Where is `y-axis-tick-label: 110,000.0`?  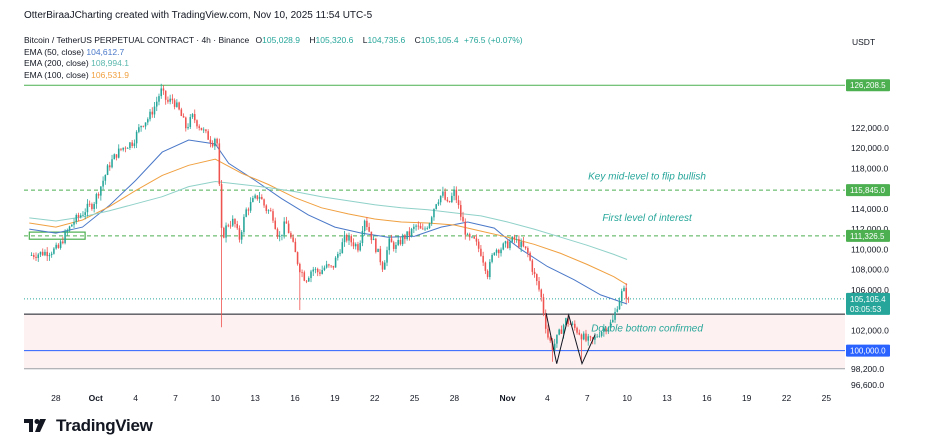 y-axis-tick-label: 110,000.0 is located at coordinates (869, 249).